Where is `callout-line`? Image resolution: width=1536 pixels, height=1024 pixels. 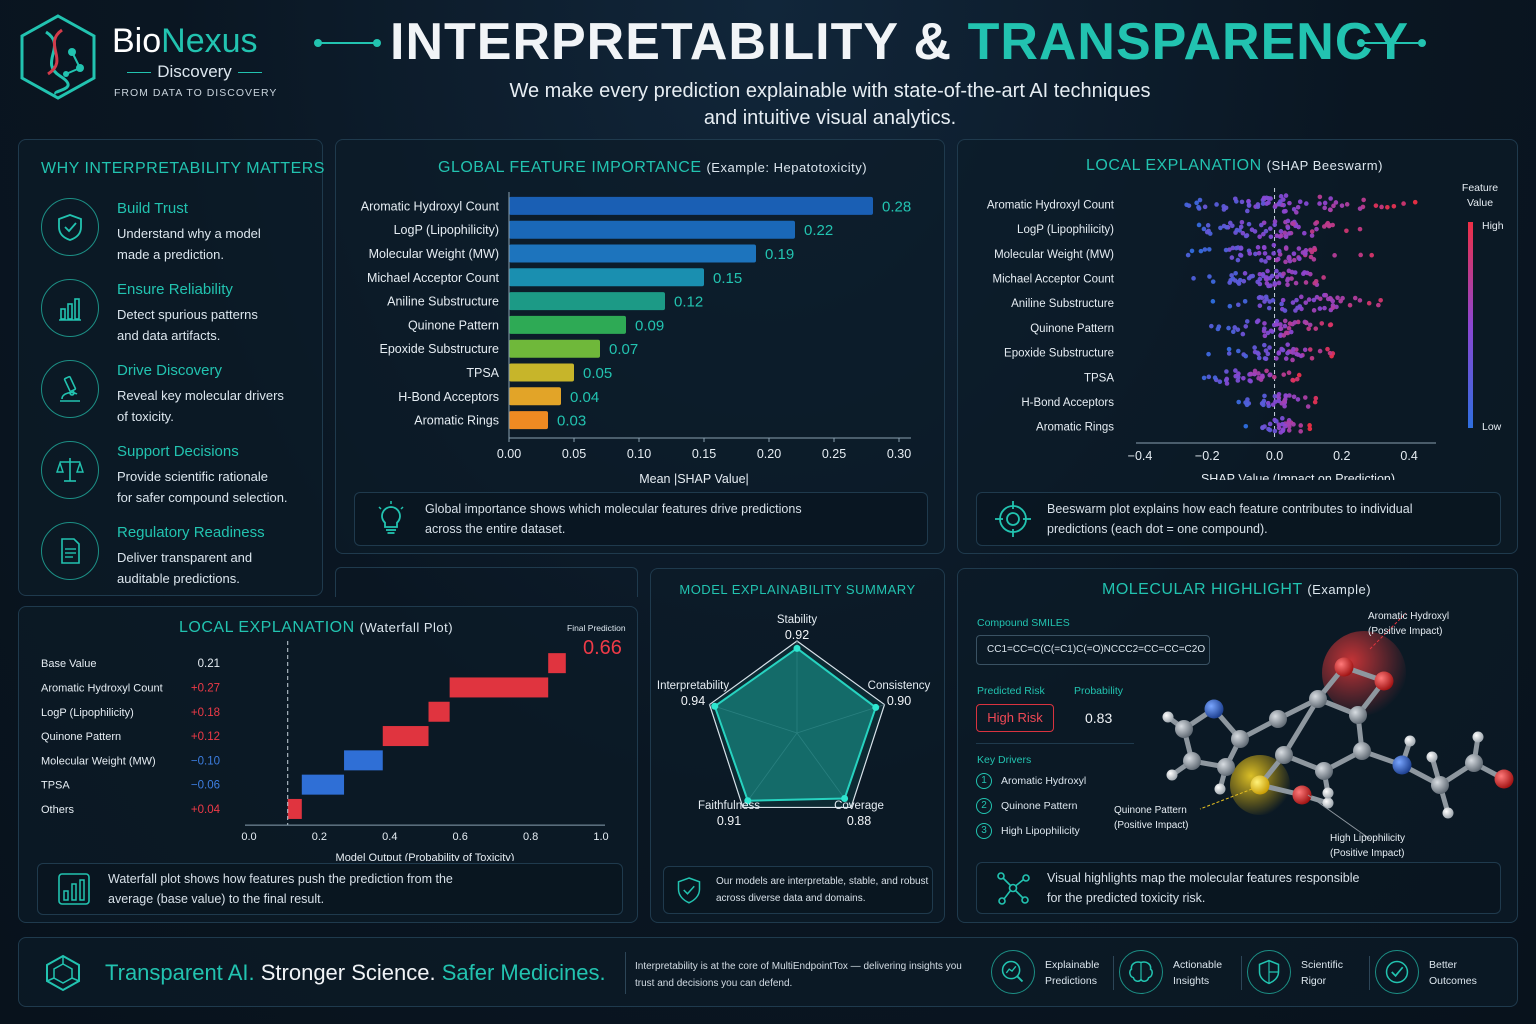
callout-line is located at coordinates (1339, 817).